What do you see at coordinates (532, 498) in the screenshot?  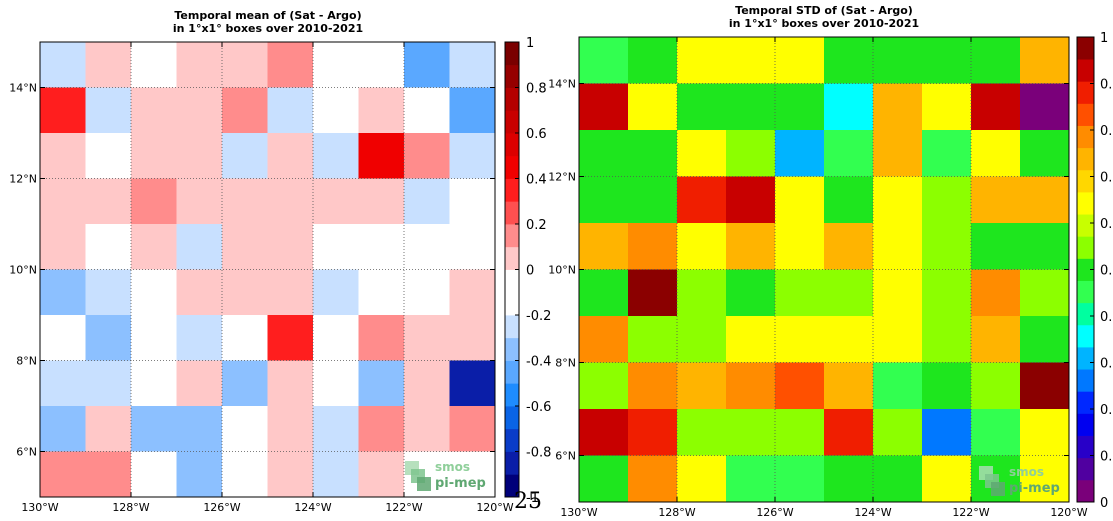 I see `colorbar-tick-label: -1` at bounding box center [532, 498].